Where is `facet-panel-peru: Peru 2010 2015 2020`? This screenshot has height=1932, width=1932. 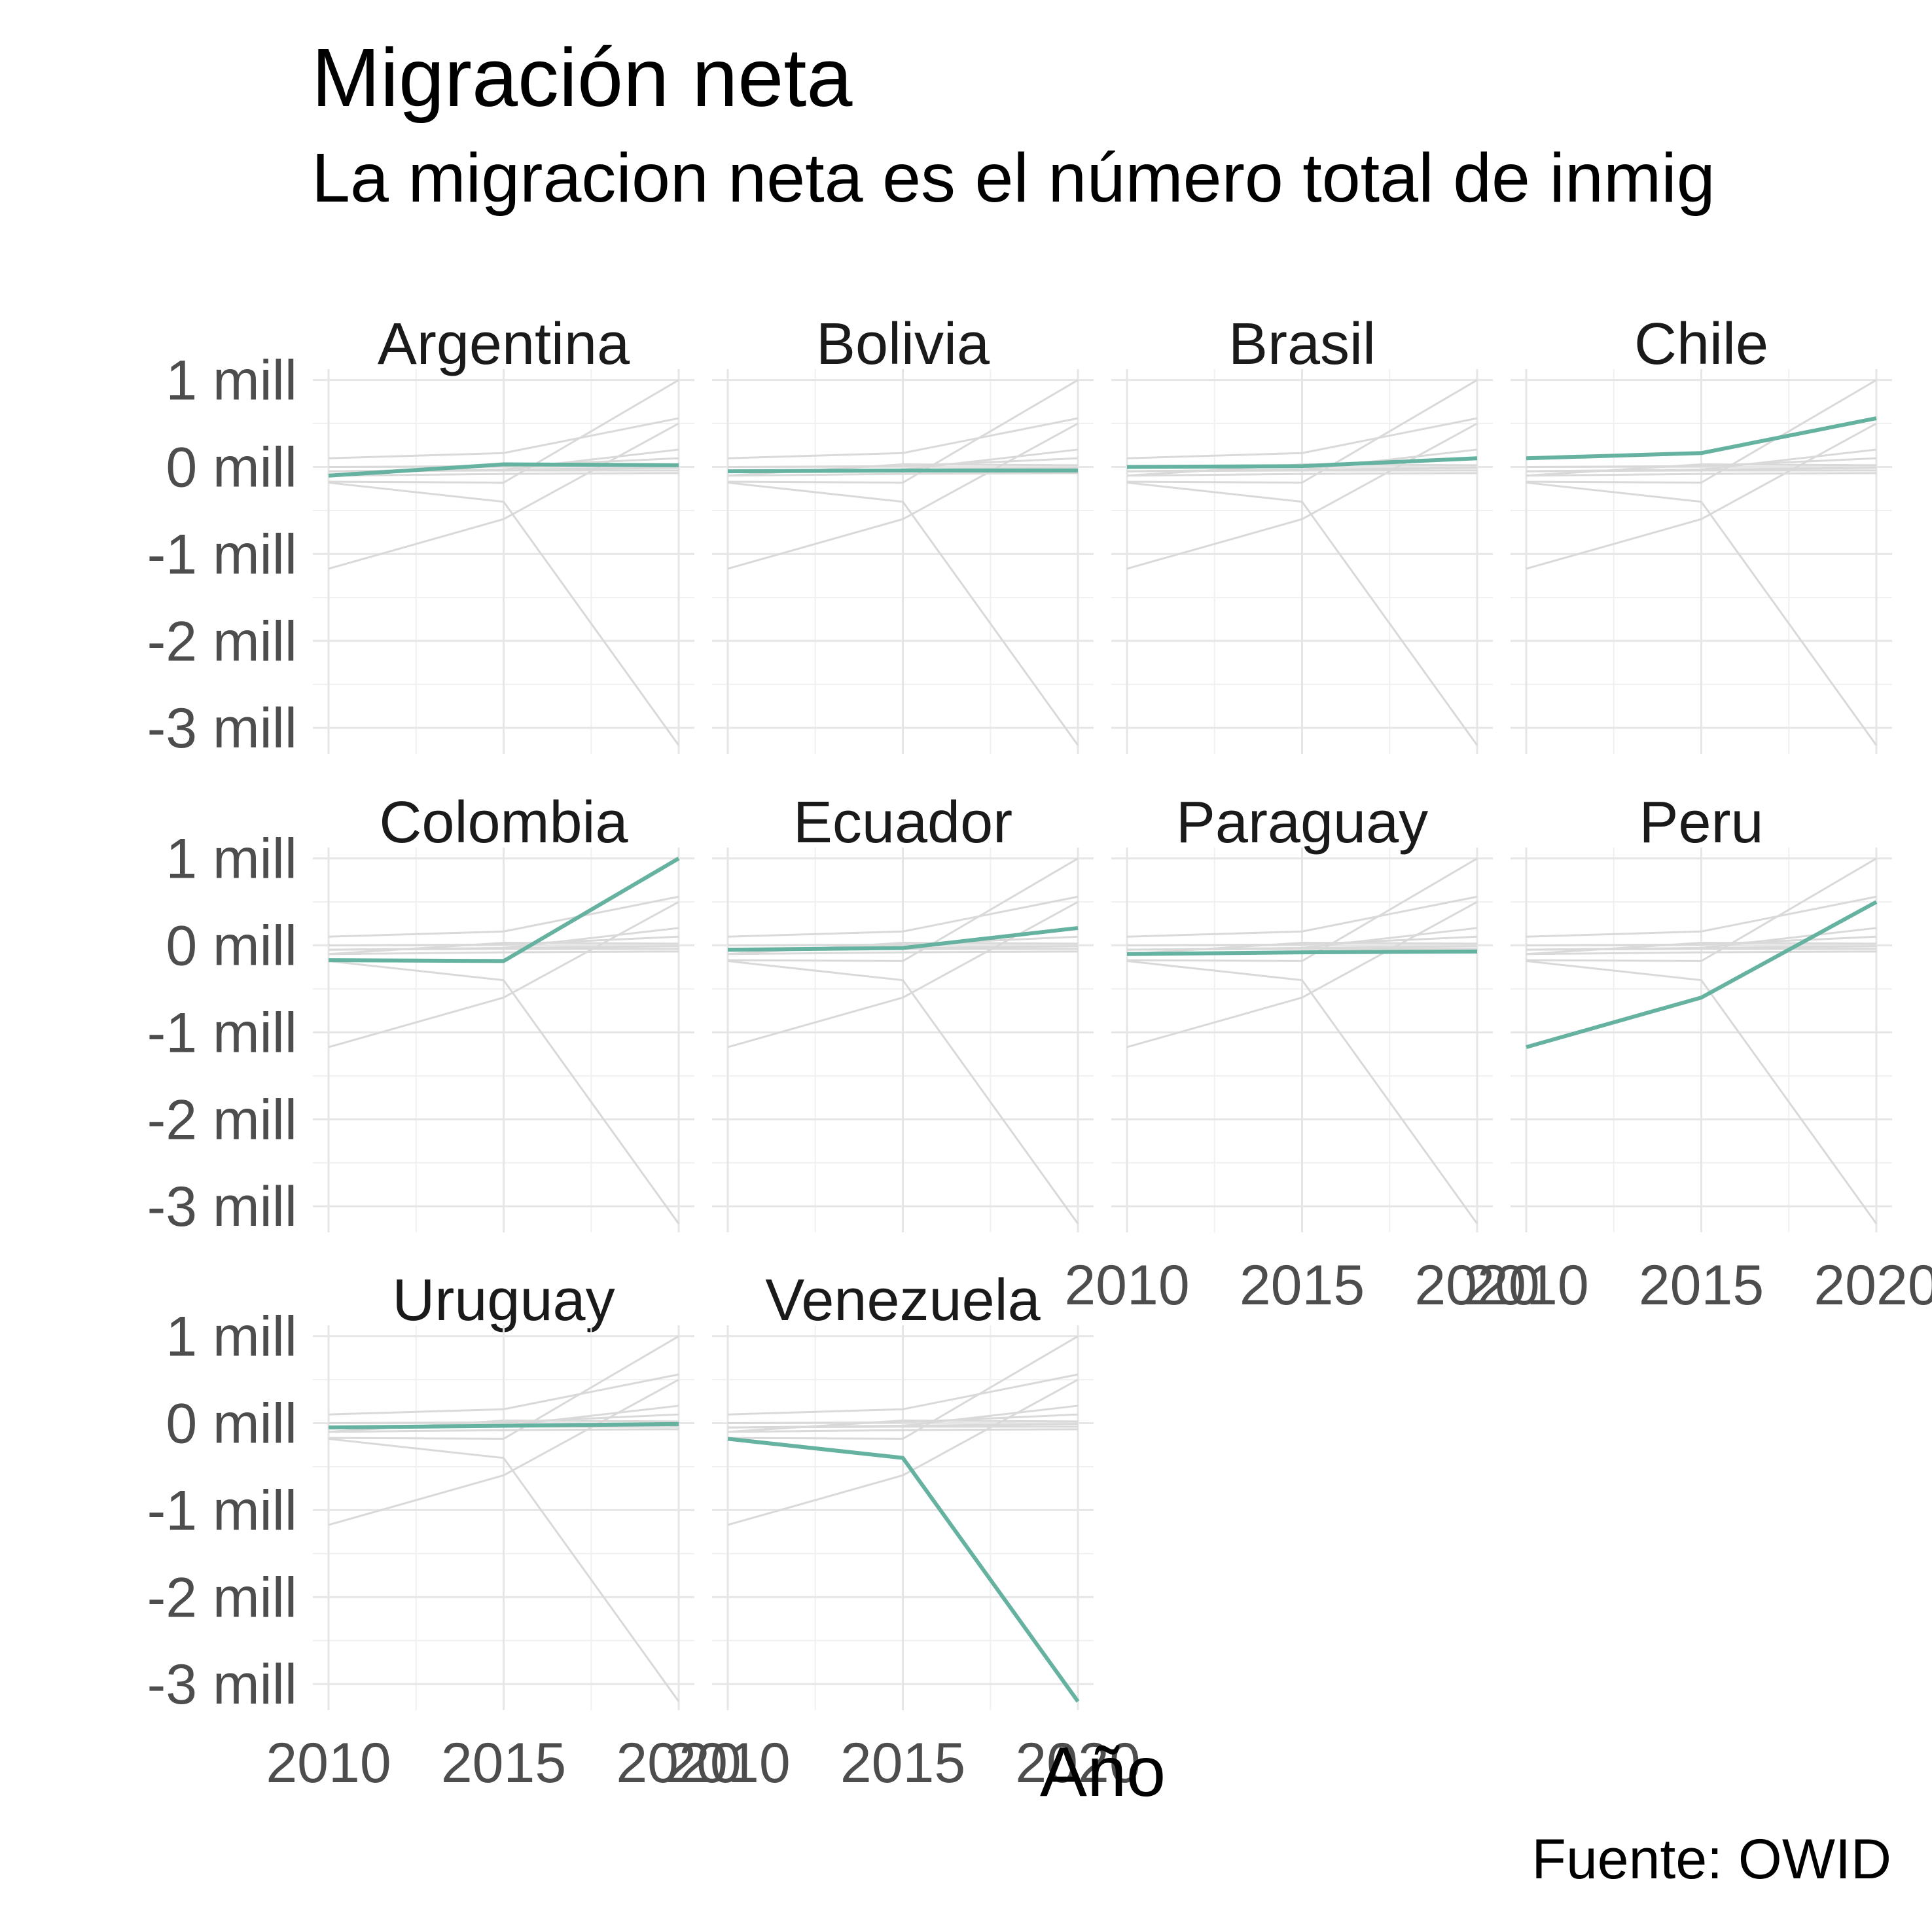
facet-panel-peru: Peru 2010 2015 2020 is located at coordinates (1697, 1053).